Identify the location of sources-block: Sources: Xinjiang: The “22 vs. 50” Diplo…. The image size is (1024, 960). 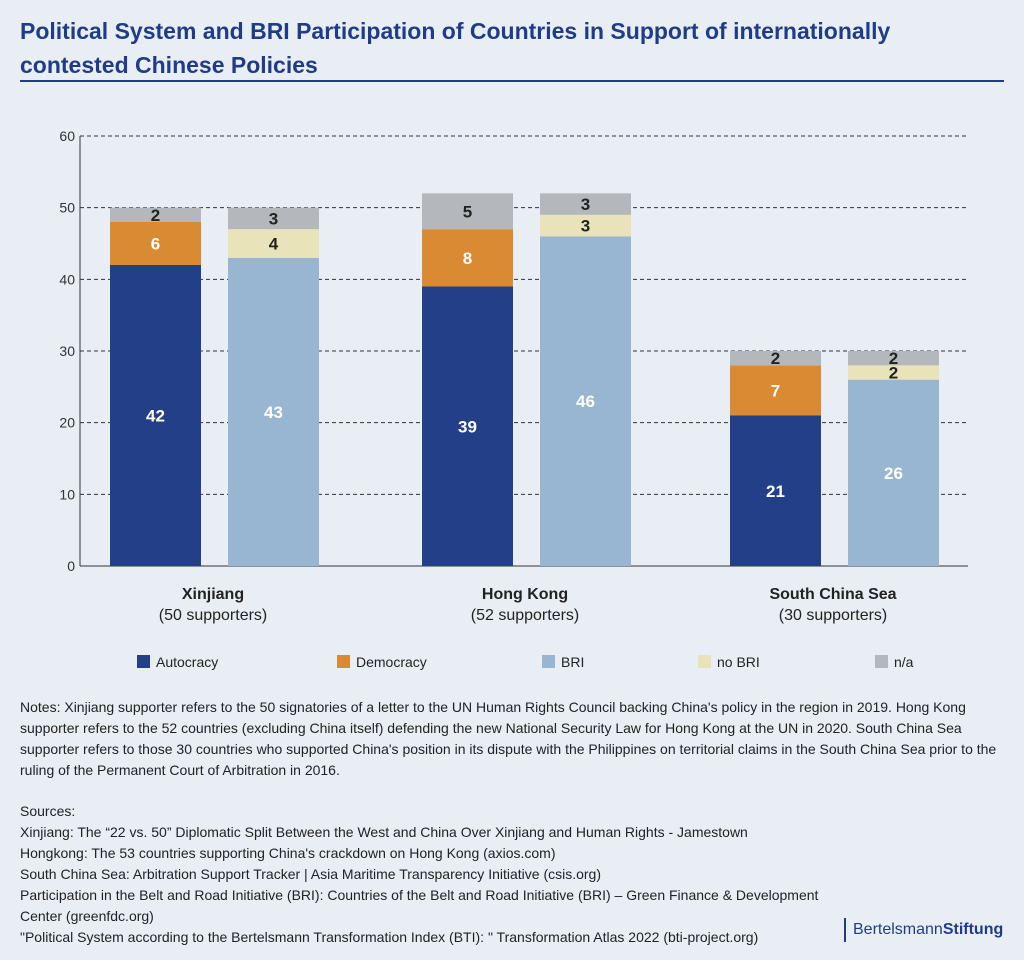
(420, 874).